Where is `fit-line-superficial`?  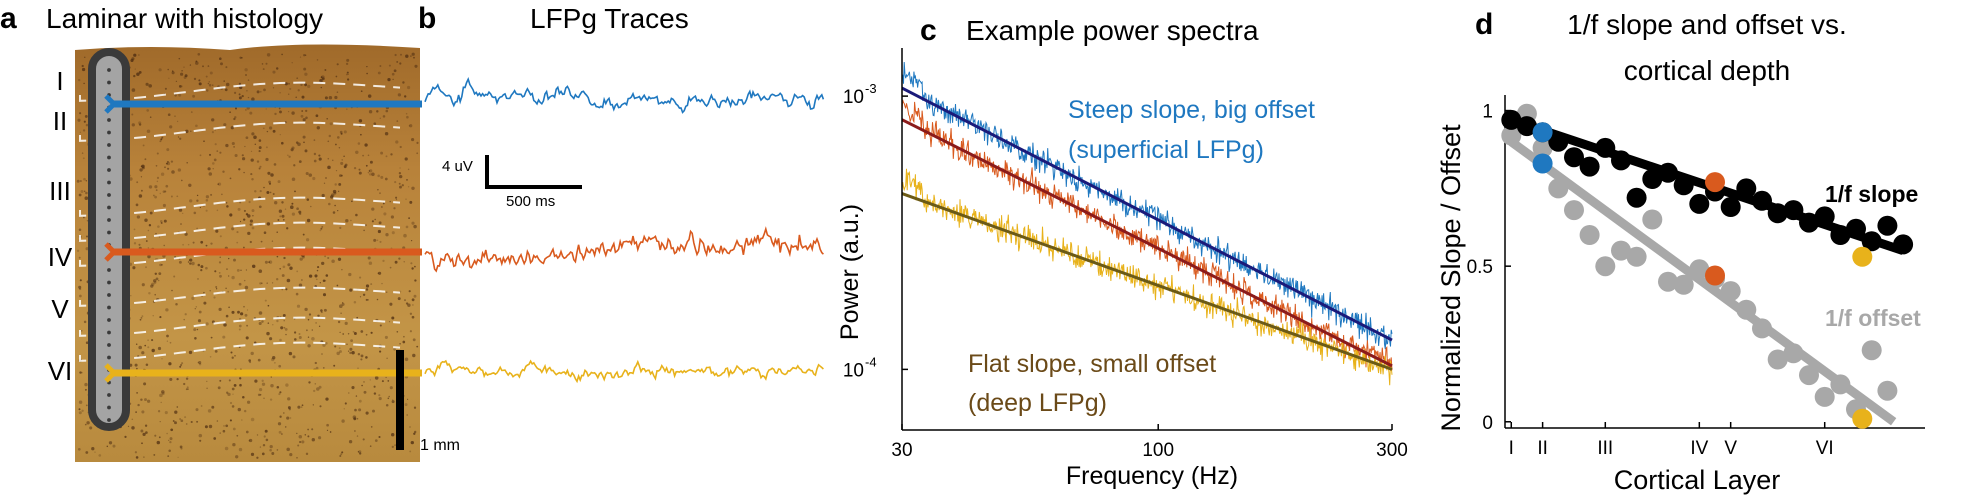 fit-line-superficial is located at coordinates (1147, 214).